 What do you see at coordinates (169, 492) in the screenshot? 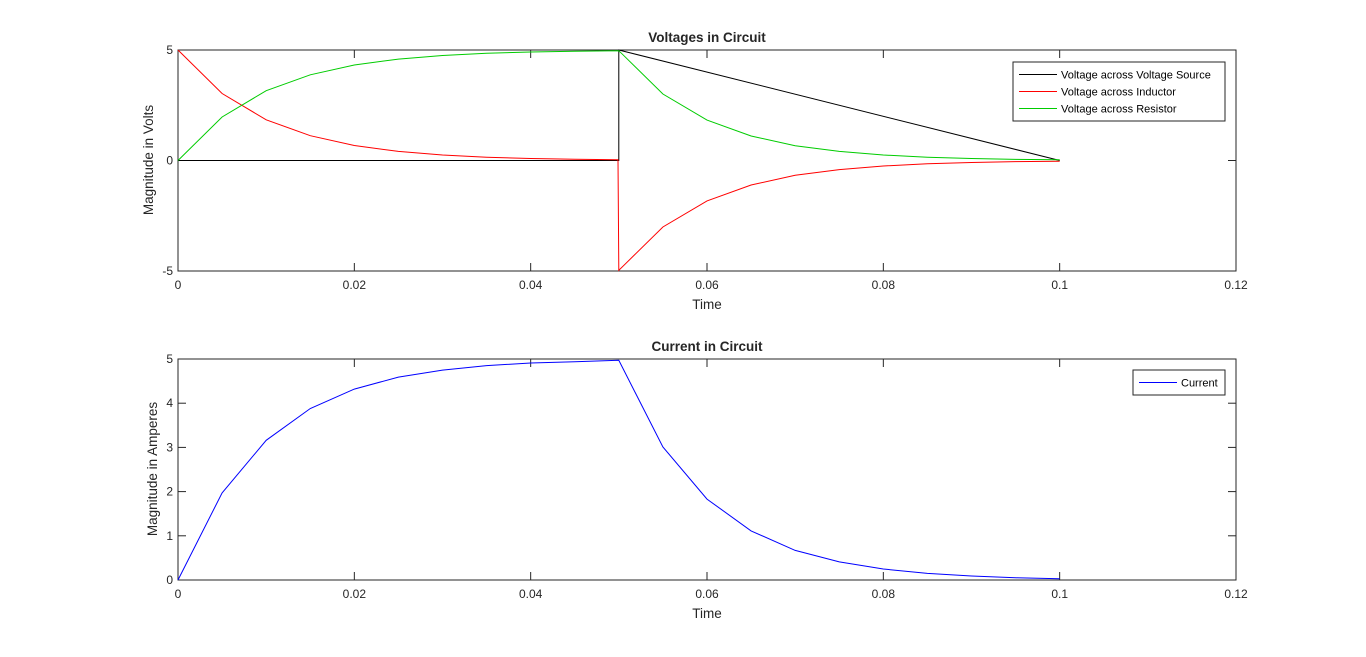
I see `y-tick-label: 2` at bounding box center [169, 492].